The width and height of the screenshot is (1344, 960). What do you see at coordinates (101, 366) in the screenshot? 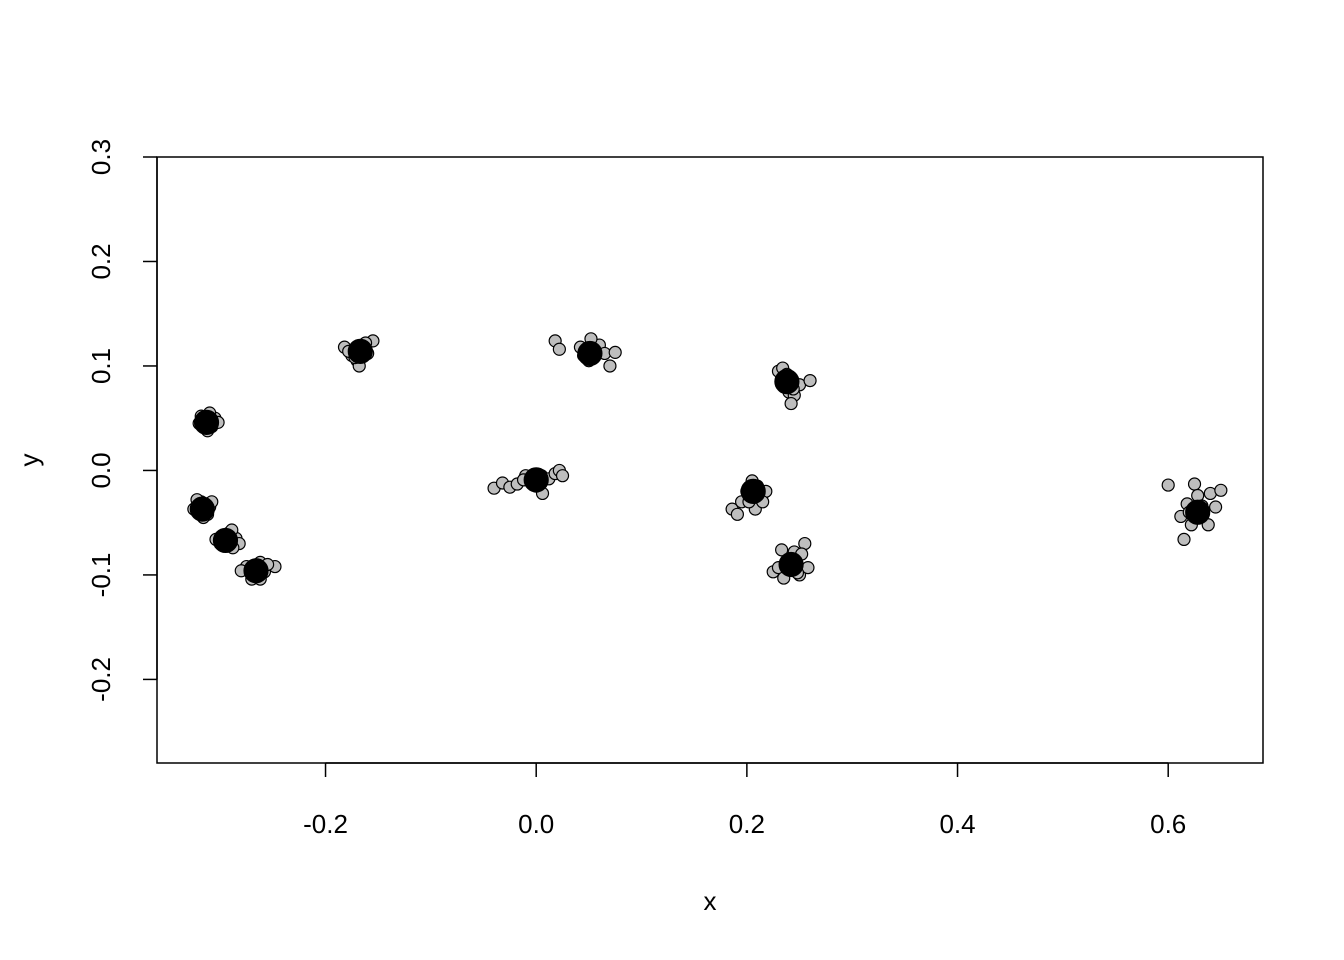
I see `y-tick-label: 0.1` at bounding box center [101, 366].